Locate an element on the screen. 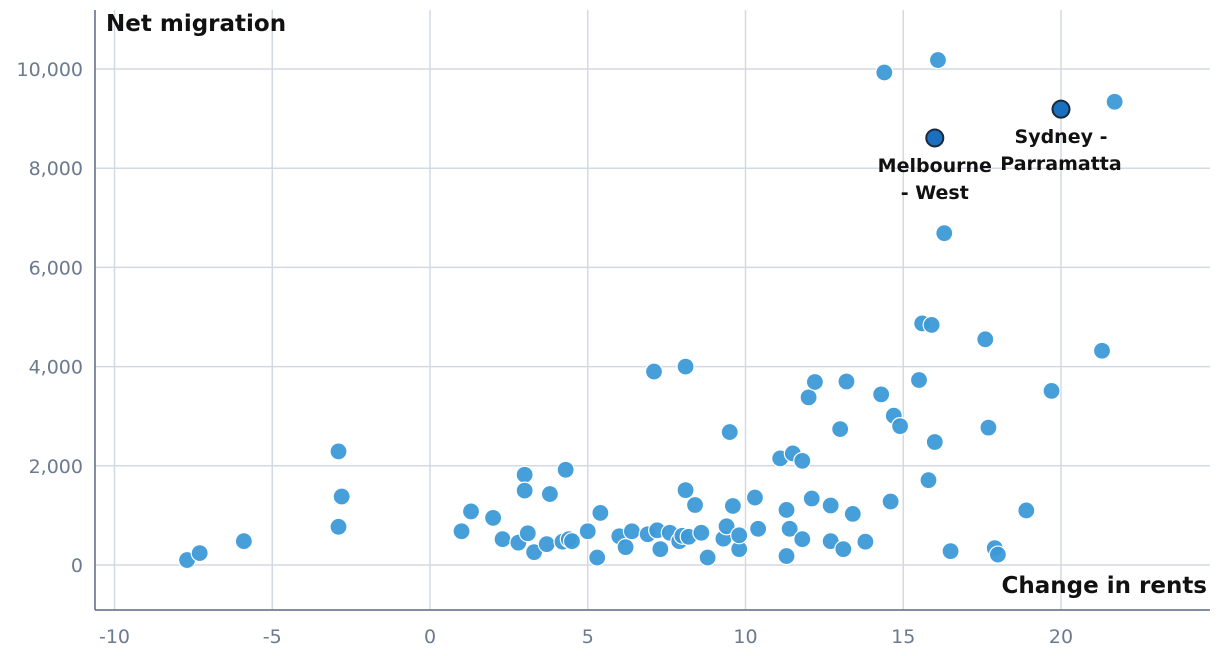  point-annotation: Sydney - is located at coordinates (1061, 137).